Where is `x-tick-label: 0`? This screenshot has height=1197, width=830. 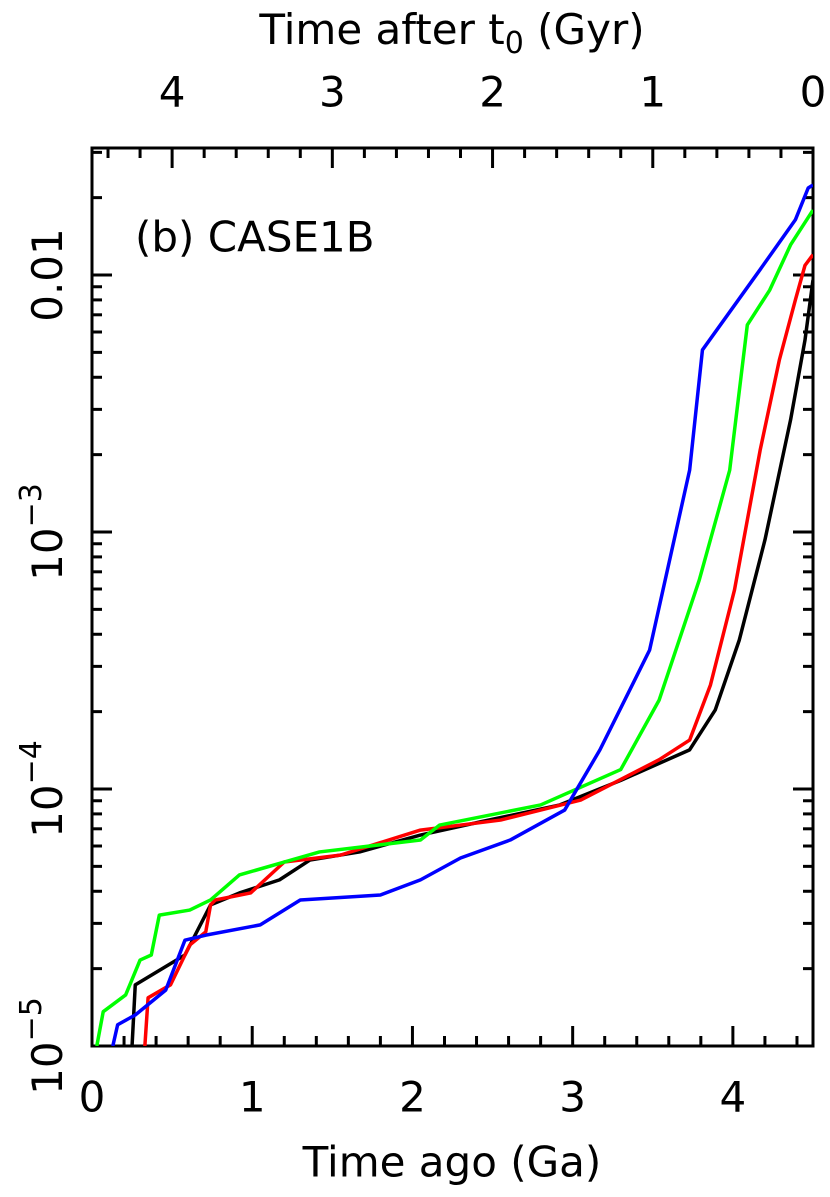 x-tick-label: 0 is located at coordinates (92, 1097).